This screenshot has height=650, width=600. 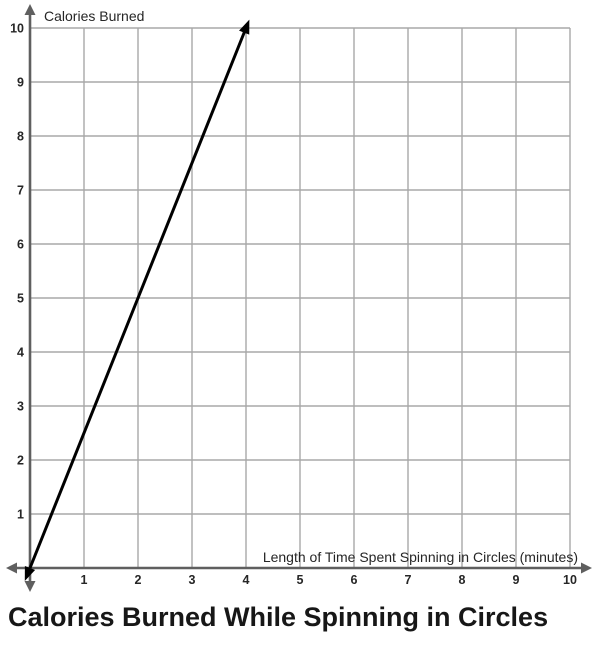 What do you see at coordinates (30, 9) in the screenshot?
I see `y-axis-up-arrow-icon` at bounding box center [30, 9].